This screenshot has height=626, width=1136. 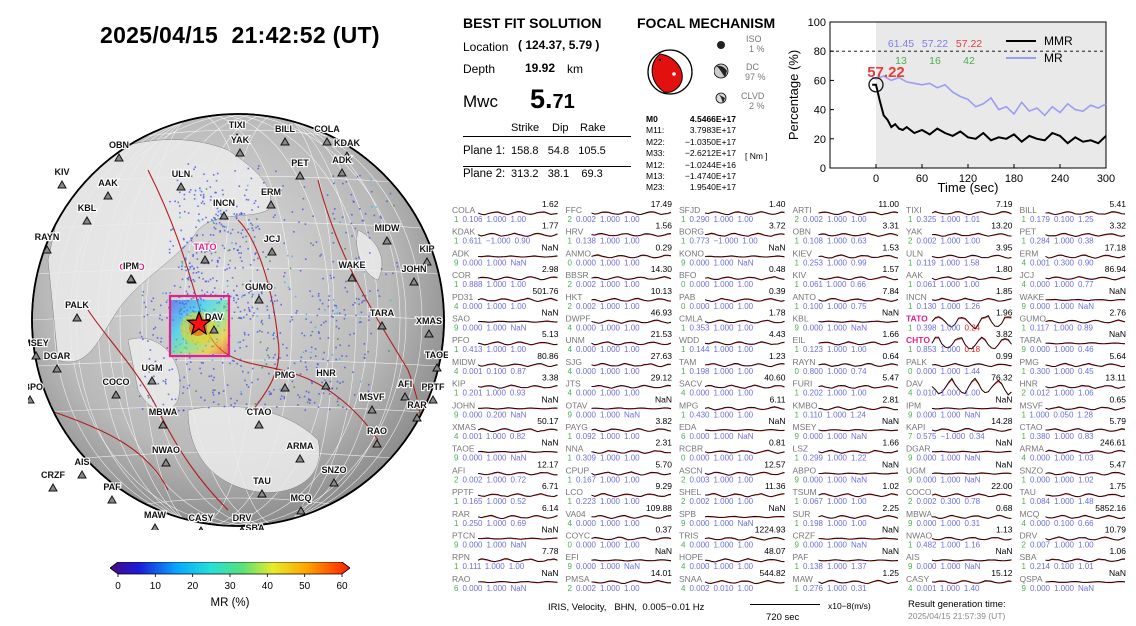 What do you see at coordinates (619, 515) in the screenshot?
I see `waveform-cell-va04: VA04 109.88 4 0.000 1.000 1.00` at bounding box center [619, 515].